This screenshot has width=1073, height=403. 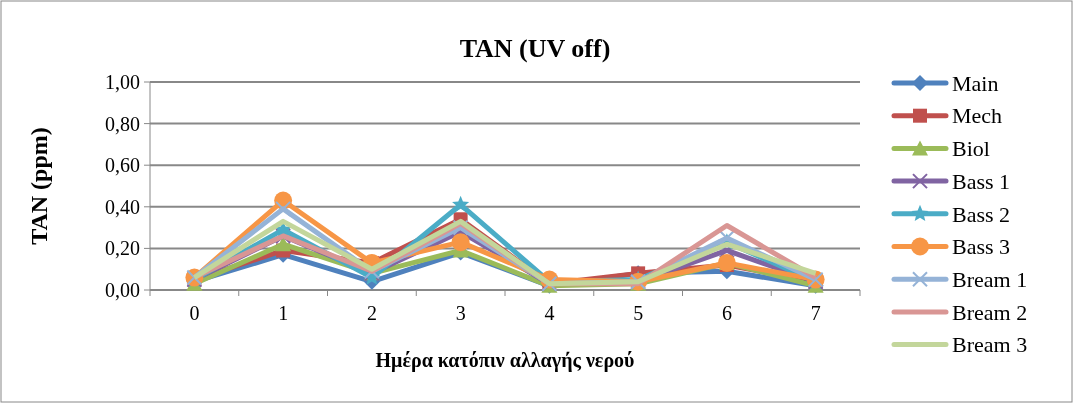 What do you see at coordinates (971, 149) in the screenshot?
I see `legend-label: Biol` at bounding box center [971, 149].